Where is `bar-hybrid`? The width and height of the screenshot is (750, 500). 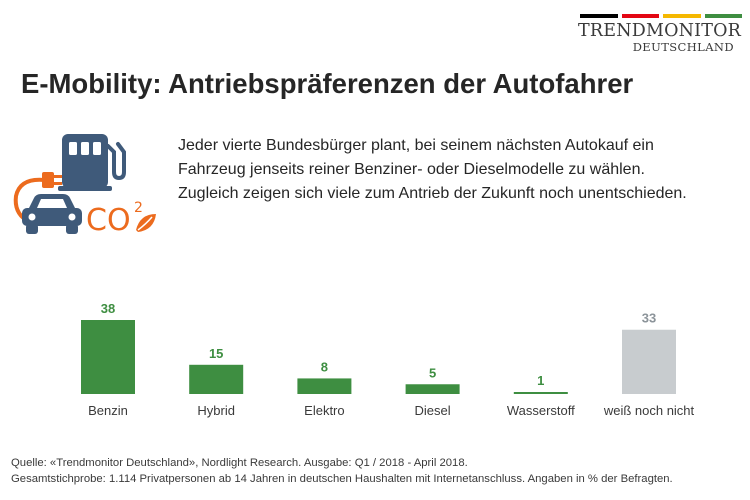 bar-hybrid is located at coordinates (216, 379).